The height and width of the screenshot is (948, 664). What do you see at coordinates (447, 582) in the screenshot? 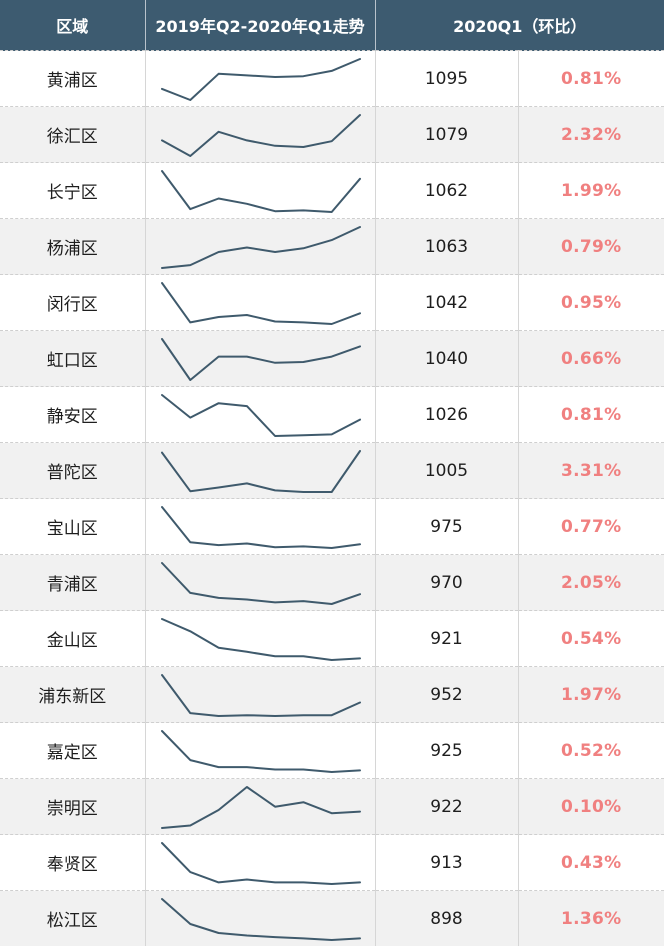
I see `price-value: 970` at bounding box center [447, 582].